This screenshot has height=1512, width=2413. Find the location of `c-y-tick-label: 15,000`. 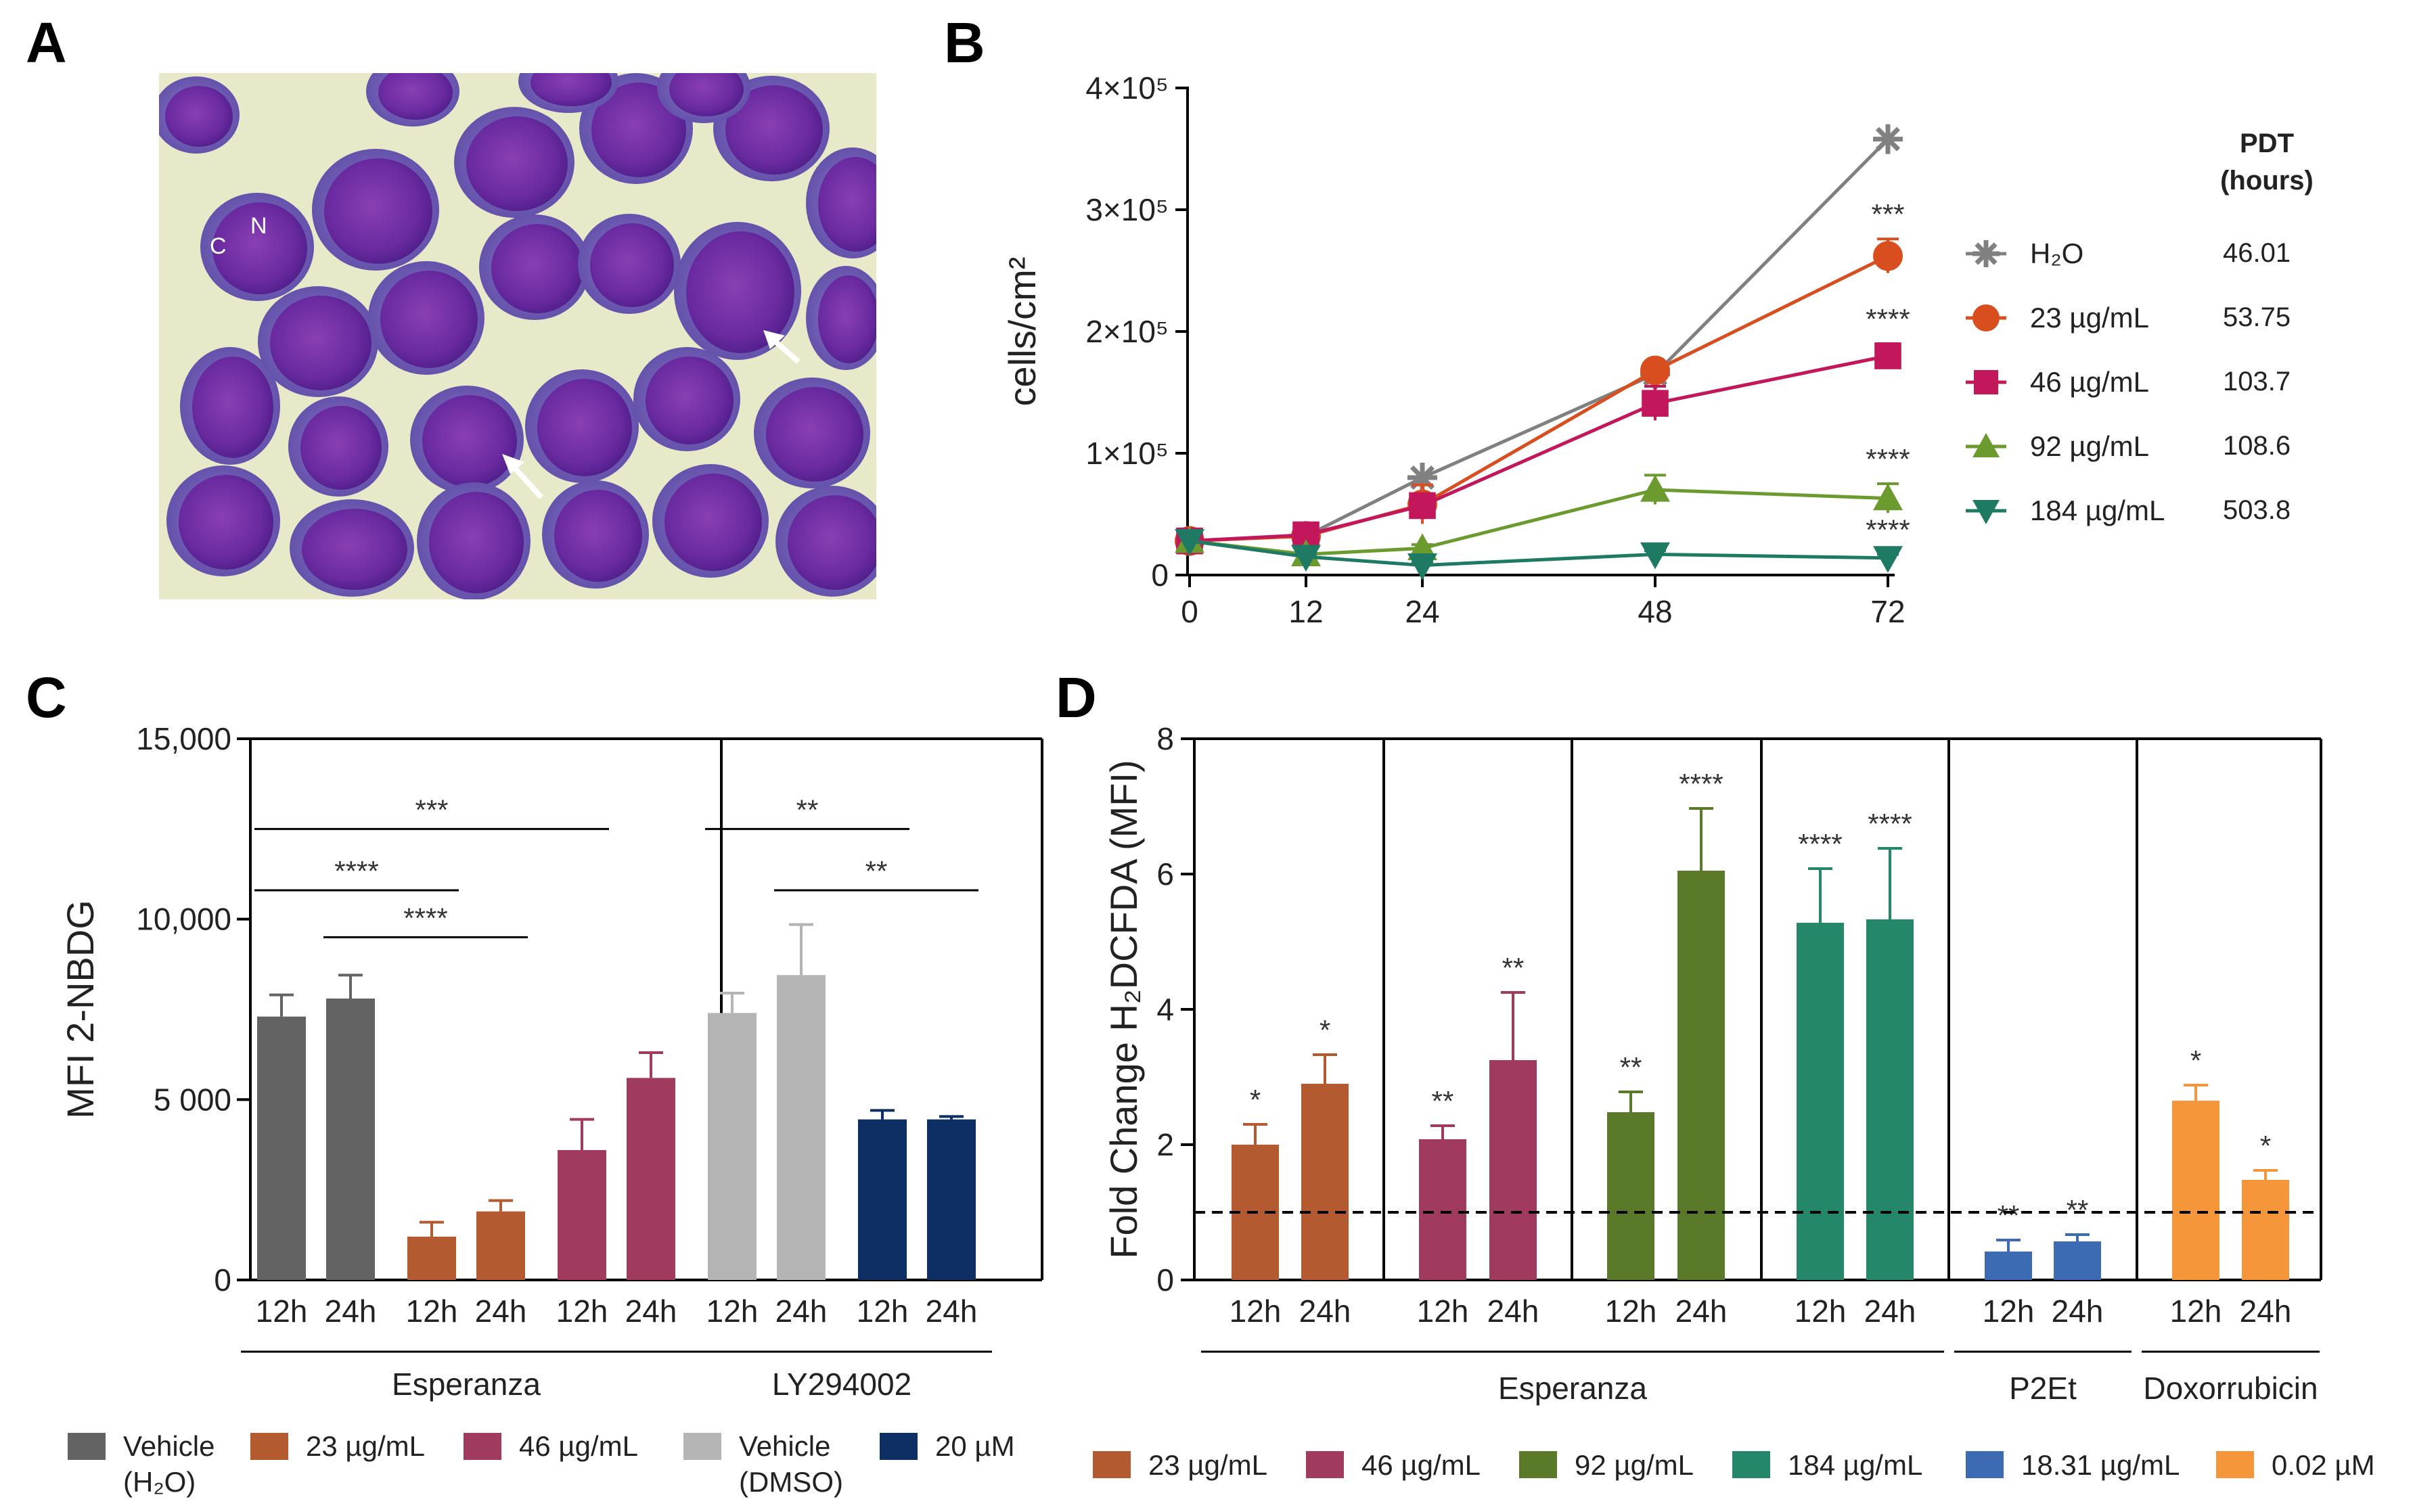

c-y-tick-label: 15,000 is located at coordinates (184, 739).